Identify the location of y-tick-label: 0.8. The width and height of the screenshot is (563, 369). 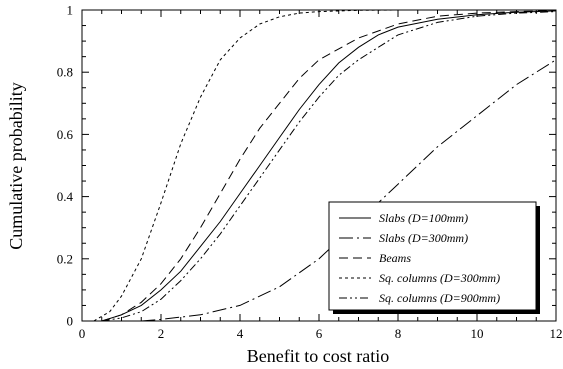
(65, 72).